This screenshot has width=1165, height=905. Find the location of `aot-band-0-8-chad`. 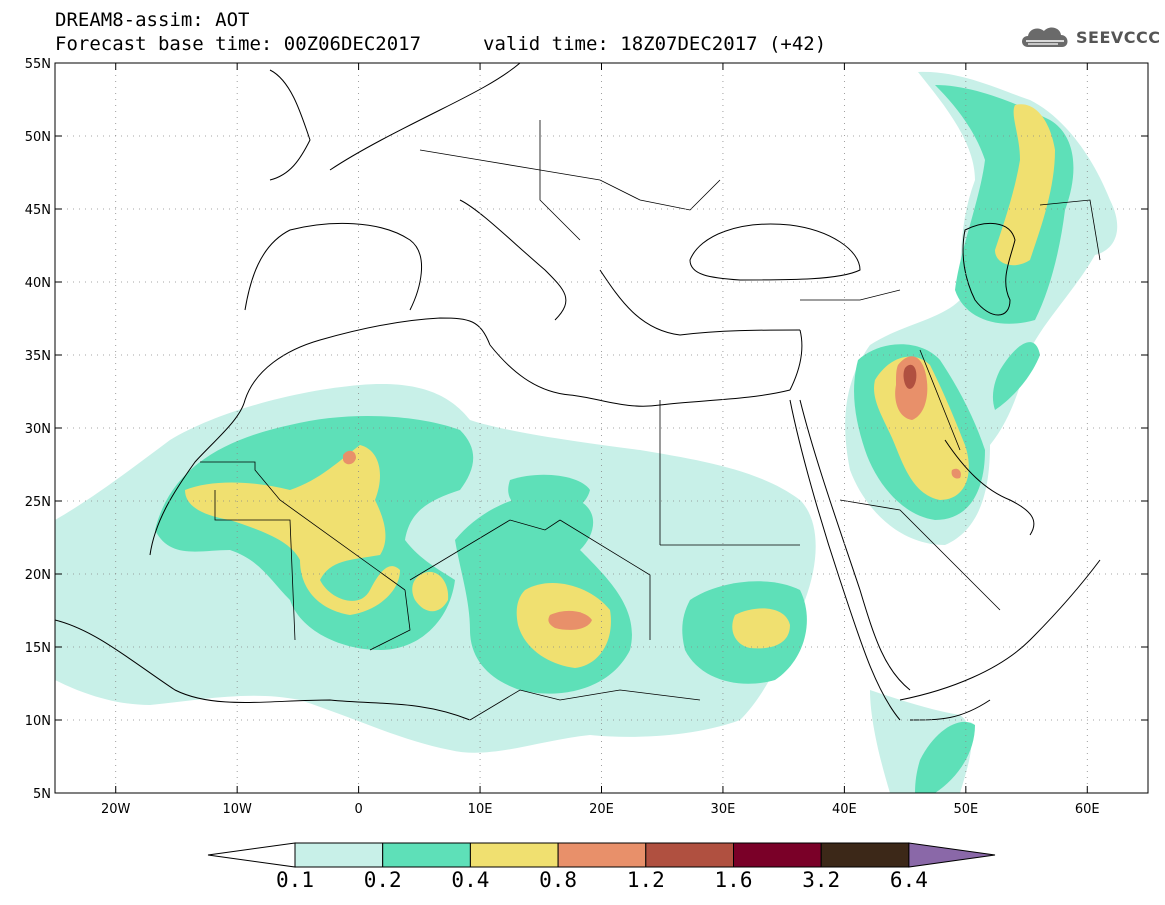

aot-band-0-8-chad is located at coordinates (570, 620).